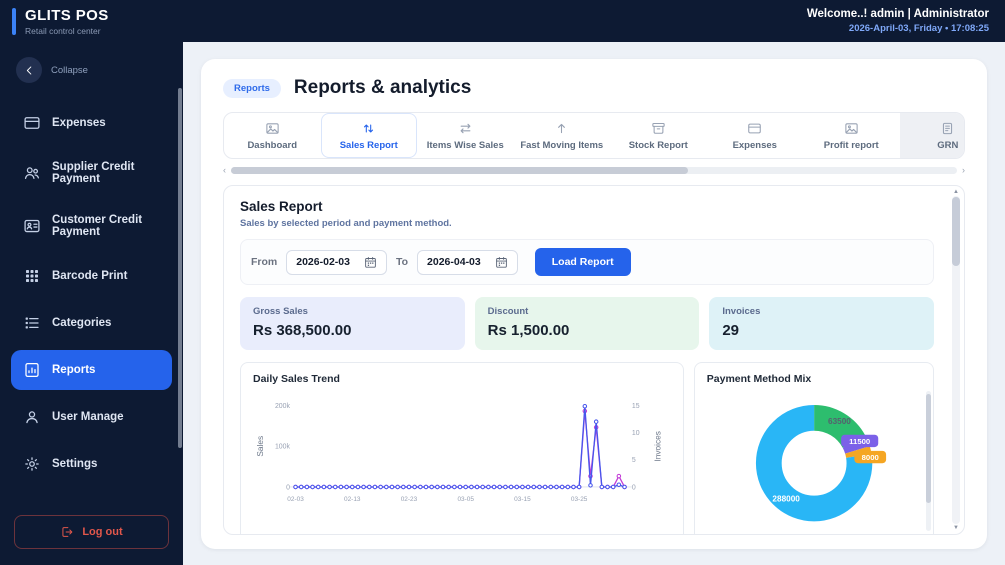  I want to click on app-subtitle: Retail control center, so click(63, 30).